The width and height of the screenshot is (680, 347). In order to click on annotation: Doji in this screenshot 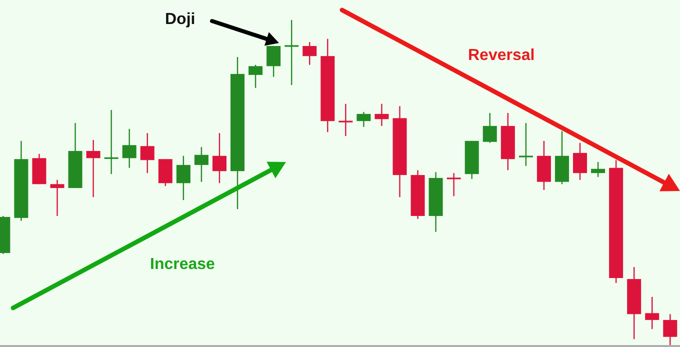, I will do `click(180, 19)`.